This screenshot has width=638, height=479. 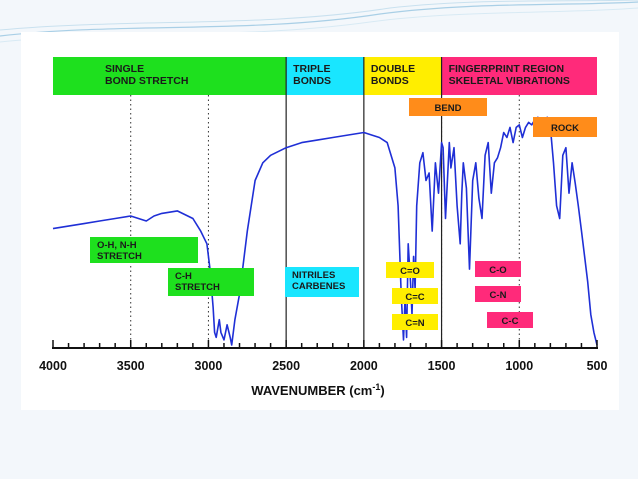 What do you see at coordinates (519, 366) in the screenshot?
I see `x-tick-label: 1000` at bounding box center [519, 366].